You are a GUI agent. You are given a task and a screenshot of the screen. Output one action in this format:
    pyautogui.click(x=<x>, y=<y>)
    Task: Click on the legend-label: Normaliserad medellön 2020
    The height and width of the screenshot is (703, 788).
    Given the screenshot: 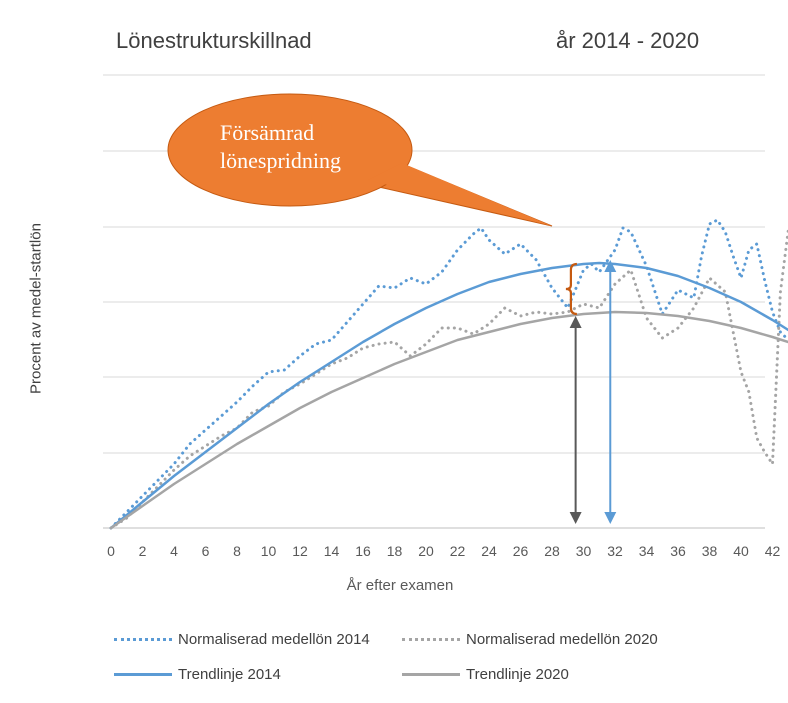 What is the action you would take?
    pyautogui.click(x=562, y=639)
    